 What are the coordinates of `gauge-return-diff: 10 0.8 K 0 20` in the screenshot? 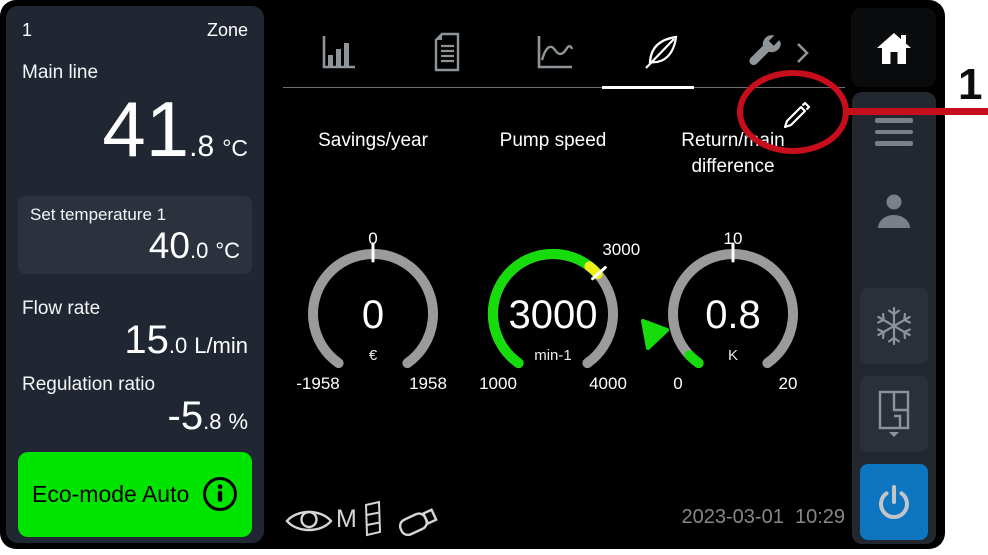 It's located at (719, 311).